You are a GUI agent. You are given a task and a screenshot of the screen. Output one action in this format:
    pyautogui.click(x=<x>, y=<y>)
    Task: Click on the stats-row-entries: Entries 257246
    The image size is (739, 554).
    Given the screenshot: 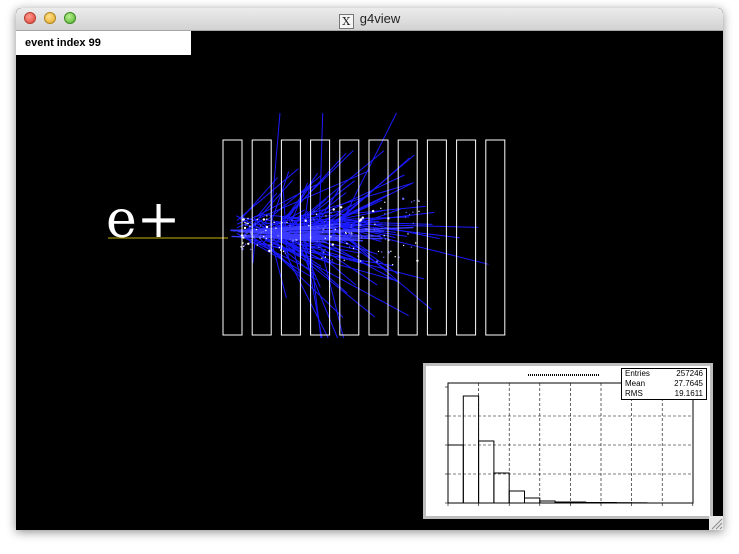 What is the action you would take?
    pyautogui.click(x=664, y=374)
    